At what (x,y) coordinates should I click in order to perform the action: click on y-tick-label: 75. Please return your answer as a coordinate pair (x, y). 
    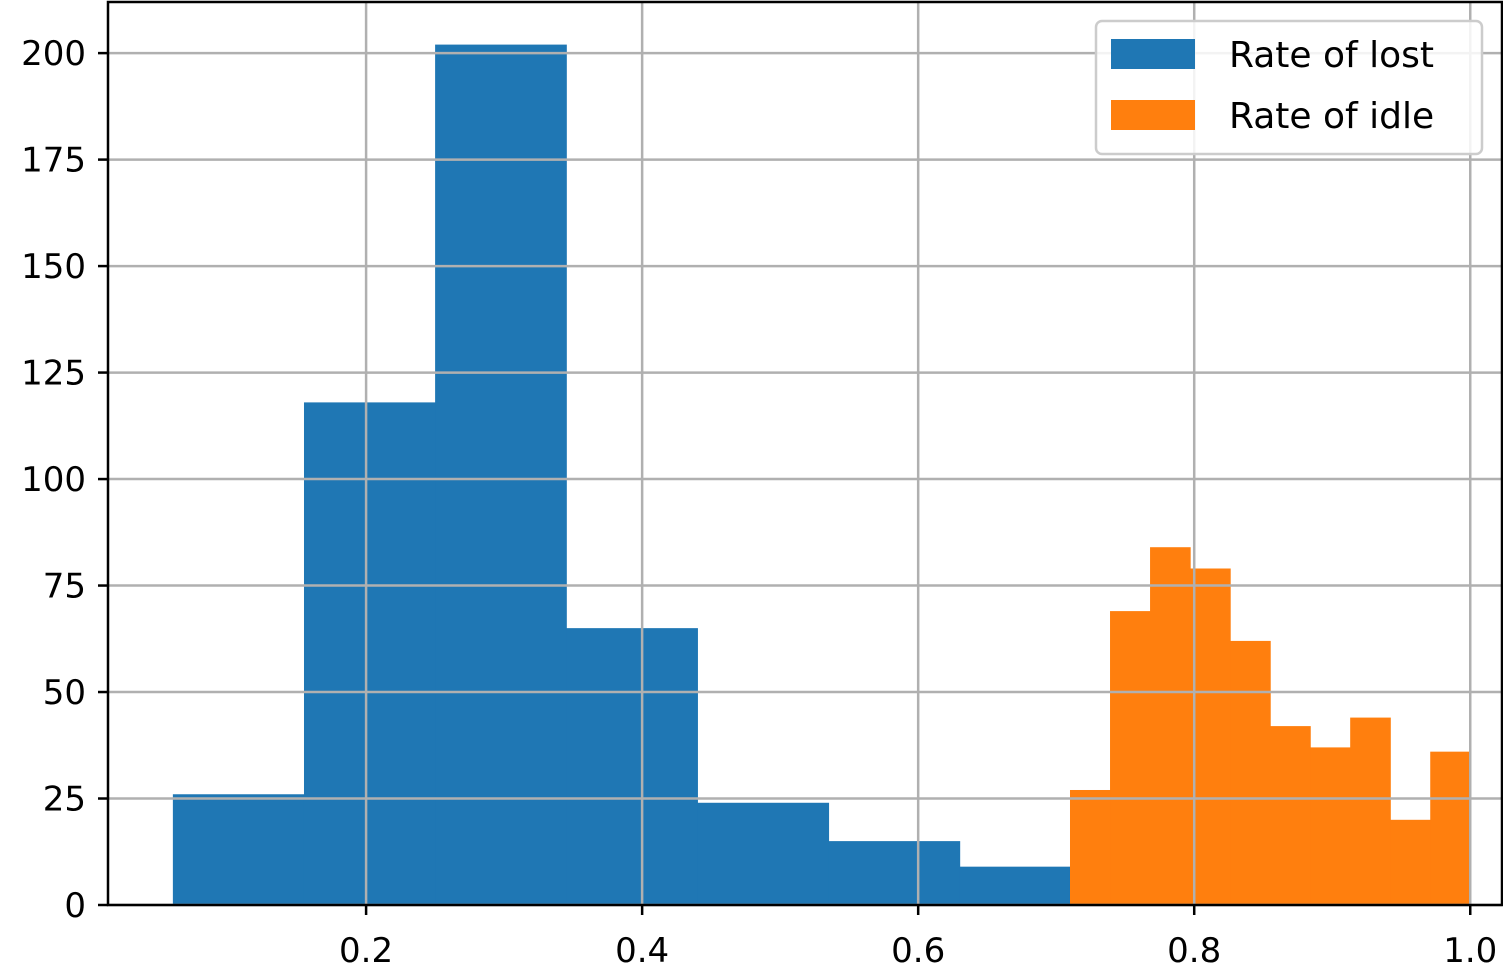
    Looking at the image, I should click on (64, 587).